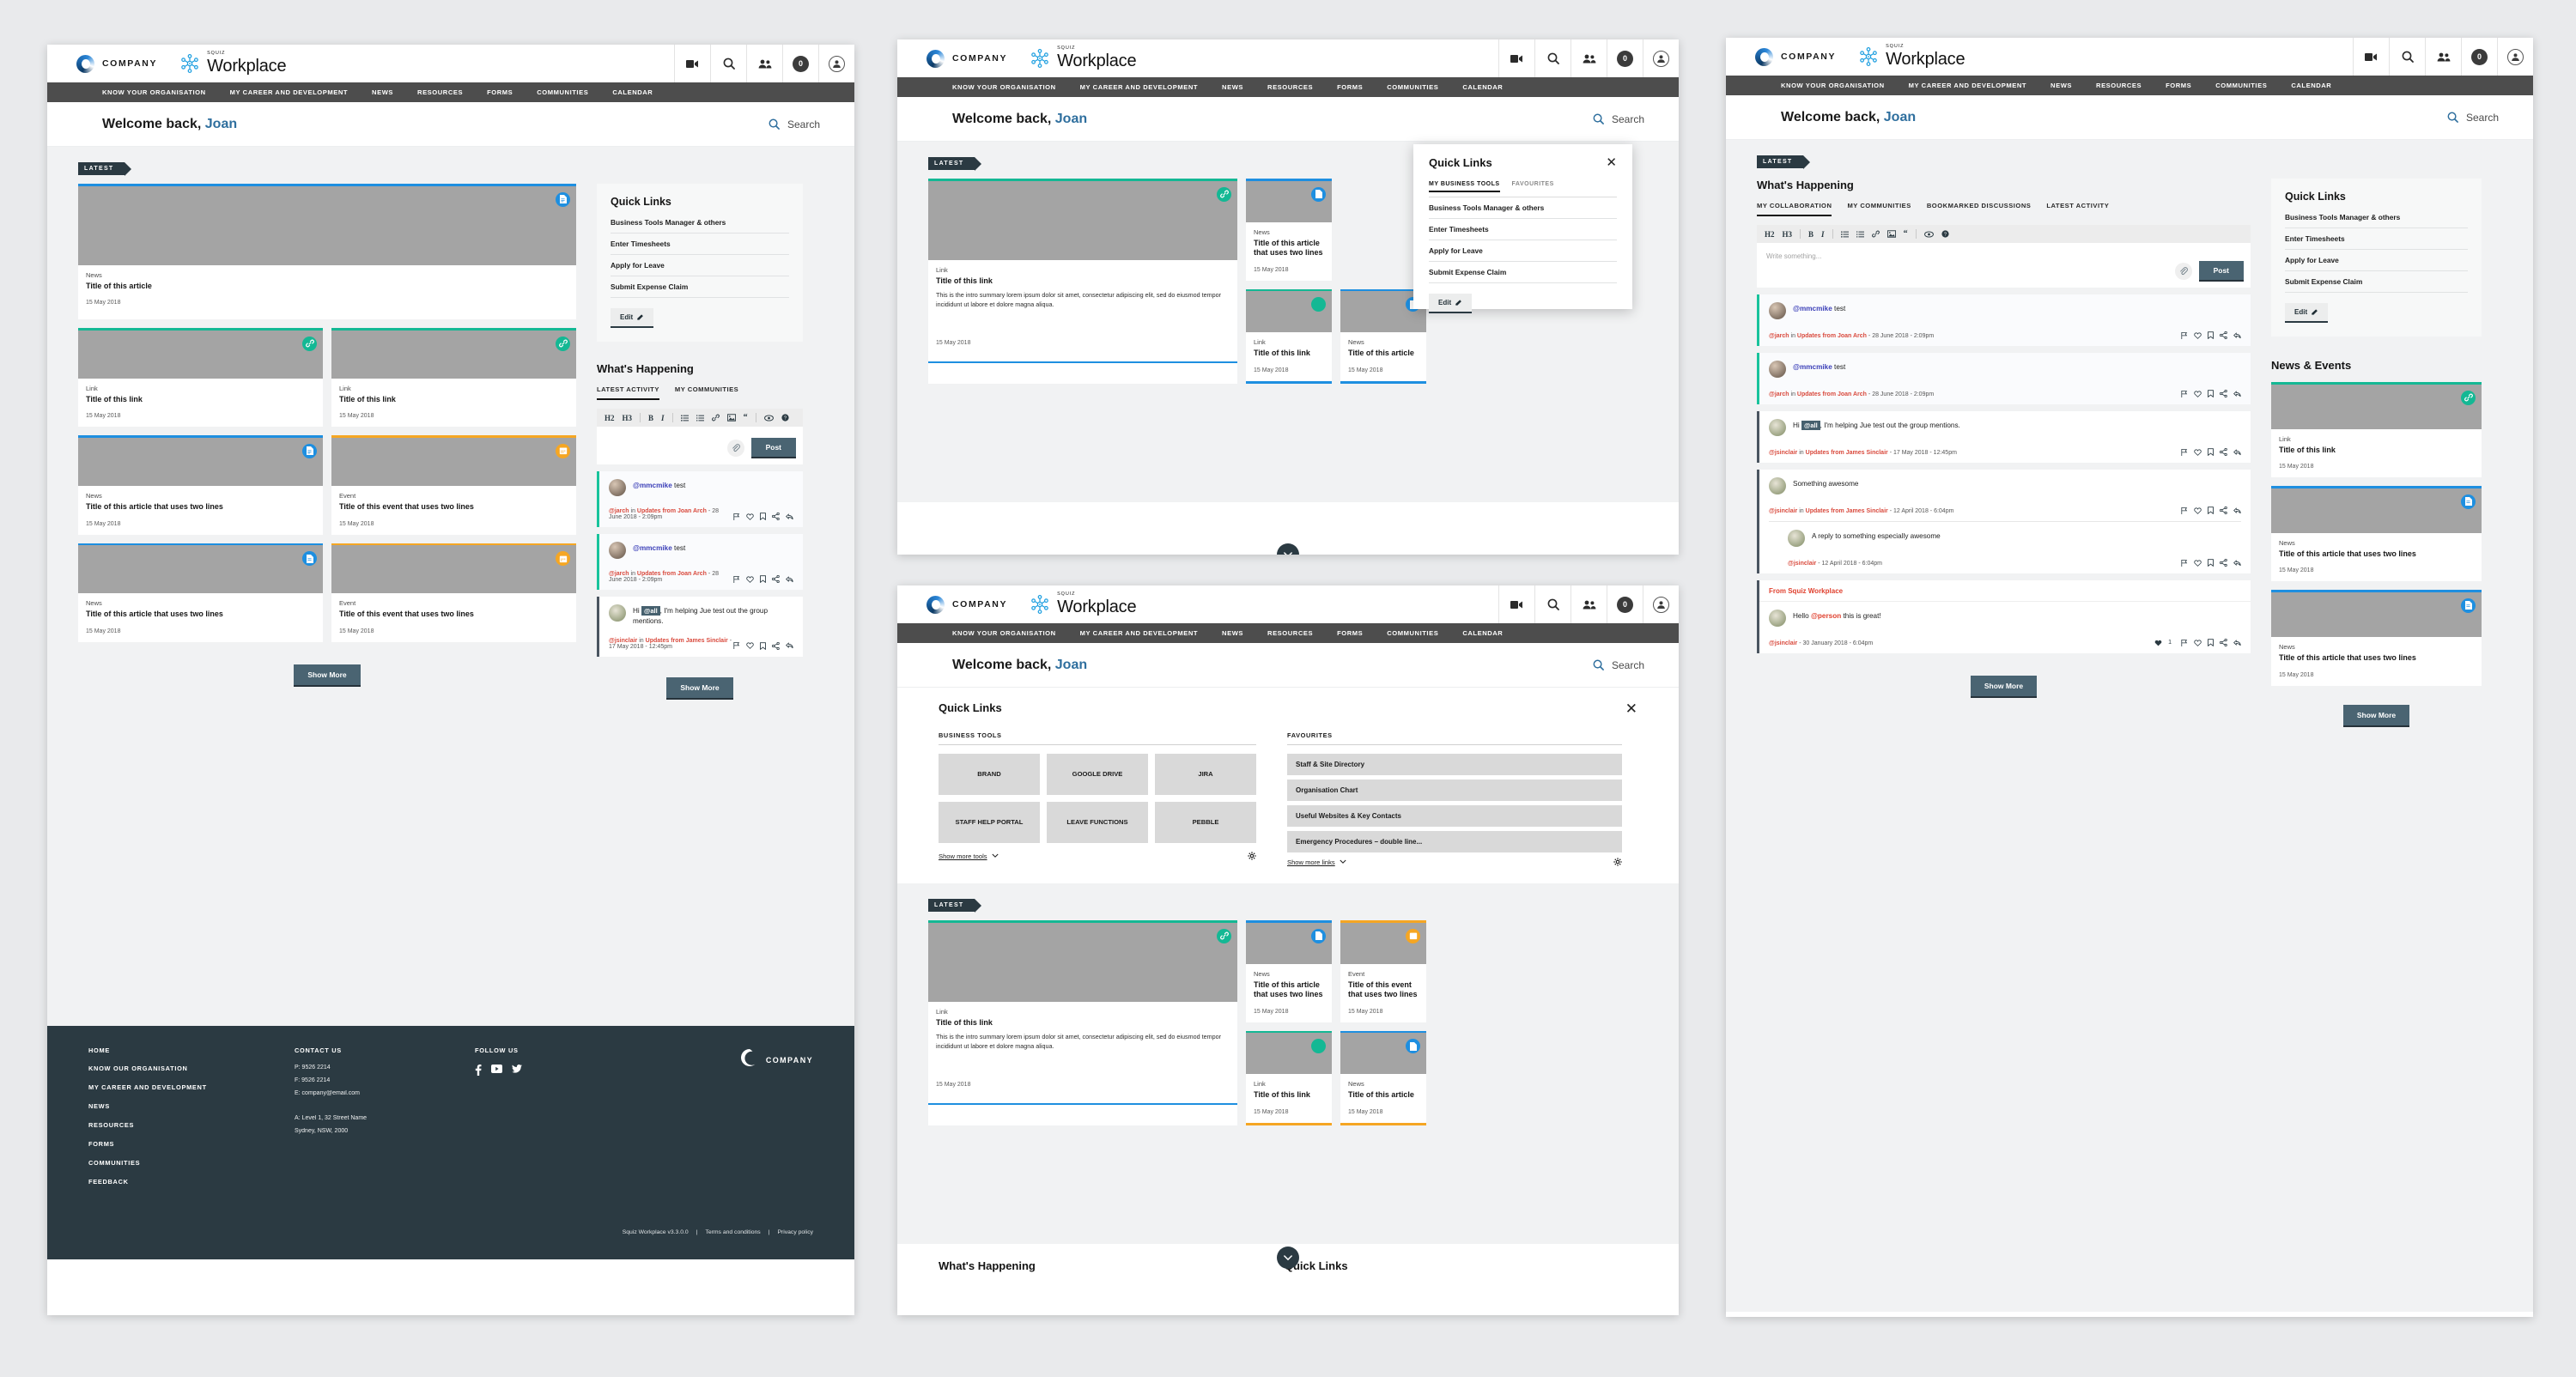 The width and height of the screenshot is (2576, 1377). What do you see at coordinates (1844, 234) in the screenshot?
I see `bullet-list-icon` at bounding box center [1844, 234].